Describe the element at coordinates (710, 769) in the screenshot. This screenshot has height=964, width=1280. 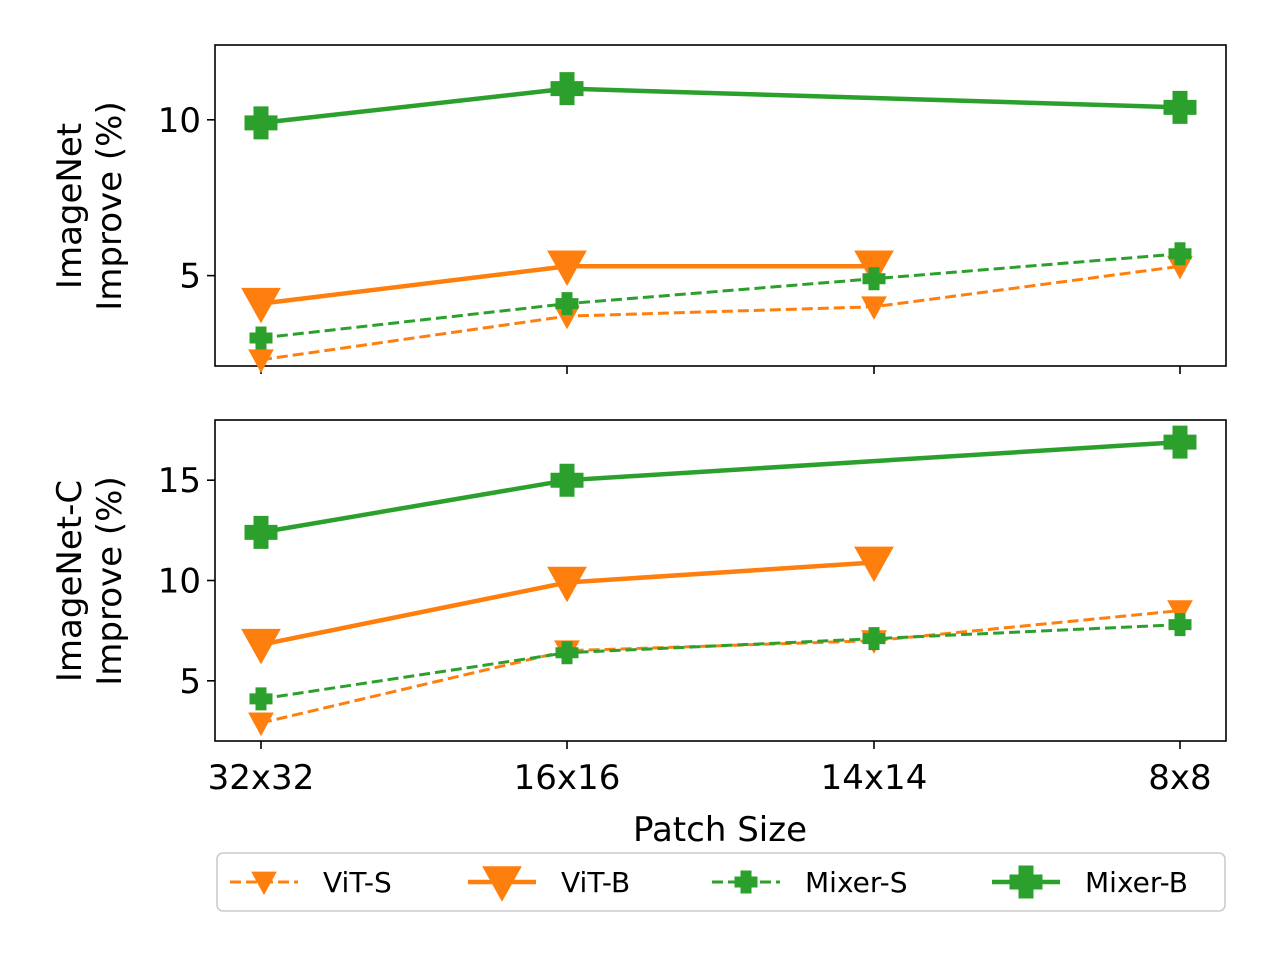
I see `imagenet-c-x-ticks: 32x32 16x16 14x14 8x8` at that location.